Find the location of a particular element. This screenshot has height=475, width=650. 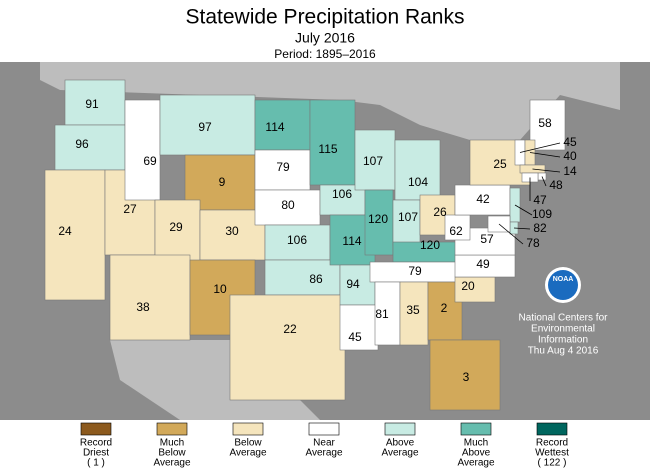

legend-label: ( 122 ) is located at coordinates (552, 463).